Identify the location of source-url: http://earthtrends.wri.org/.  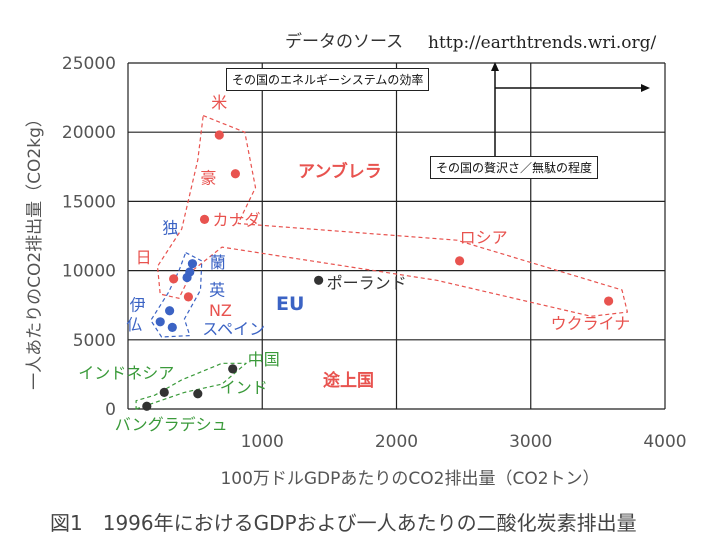
(542, 43).